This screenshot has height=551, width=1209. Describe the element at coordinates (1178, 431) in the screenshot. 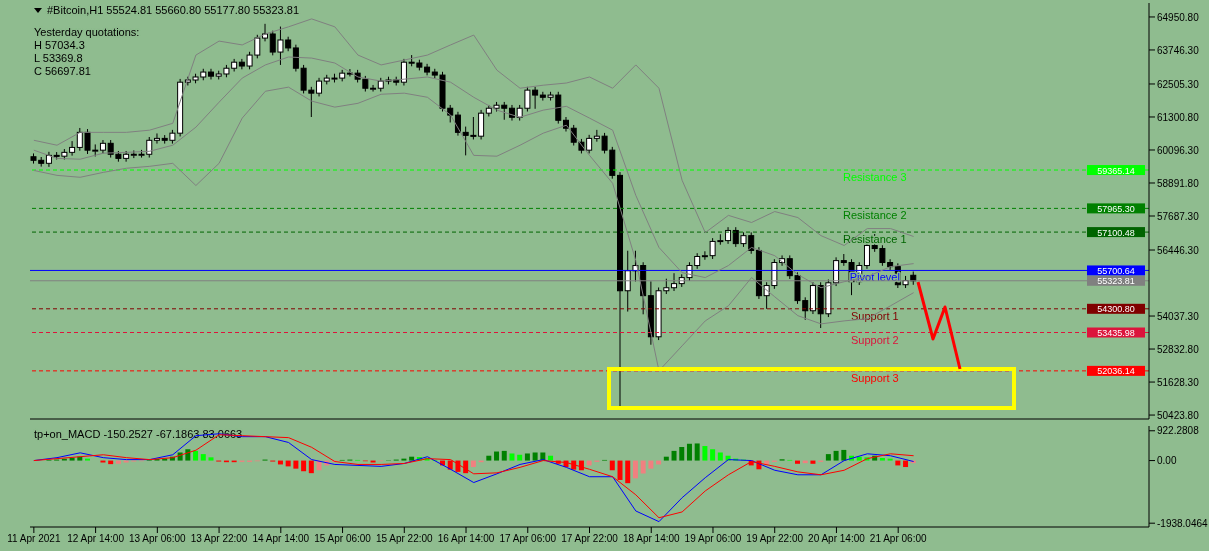

I see `y-tick-label: 922.2808` at that location.